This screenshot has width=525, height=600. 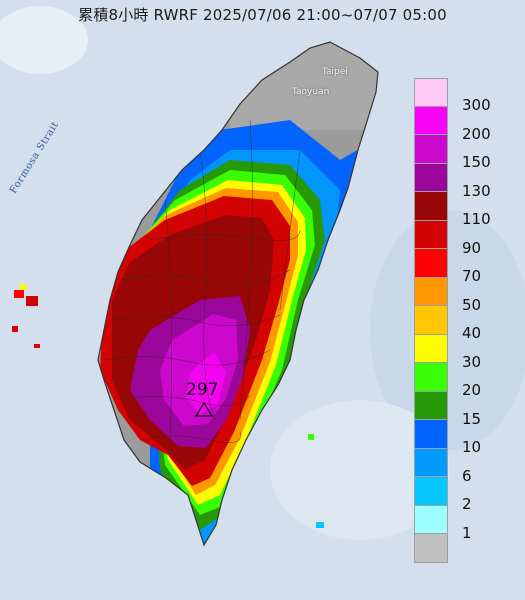 I want to click on place-label-taipei: Taipei, so click(x=335, y=72).